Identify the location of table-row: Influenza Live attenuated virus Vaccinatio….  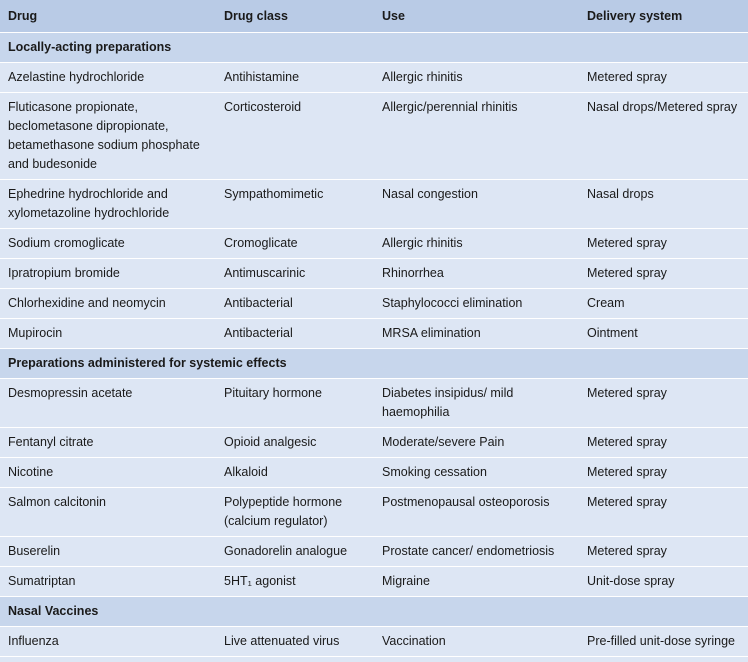
(374, 641).